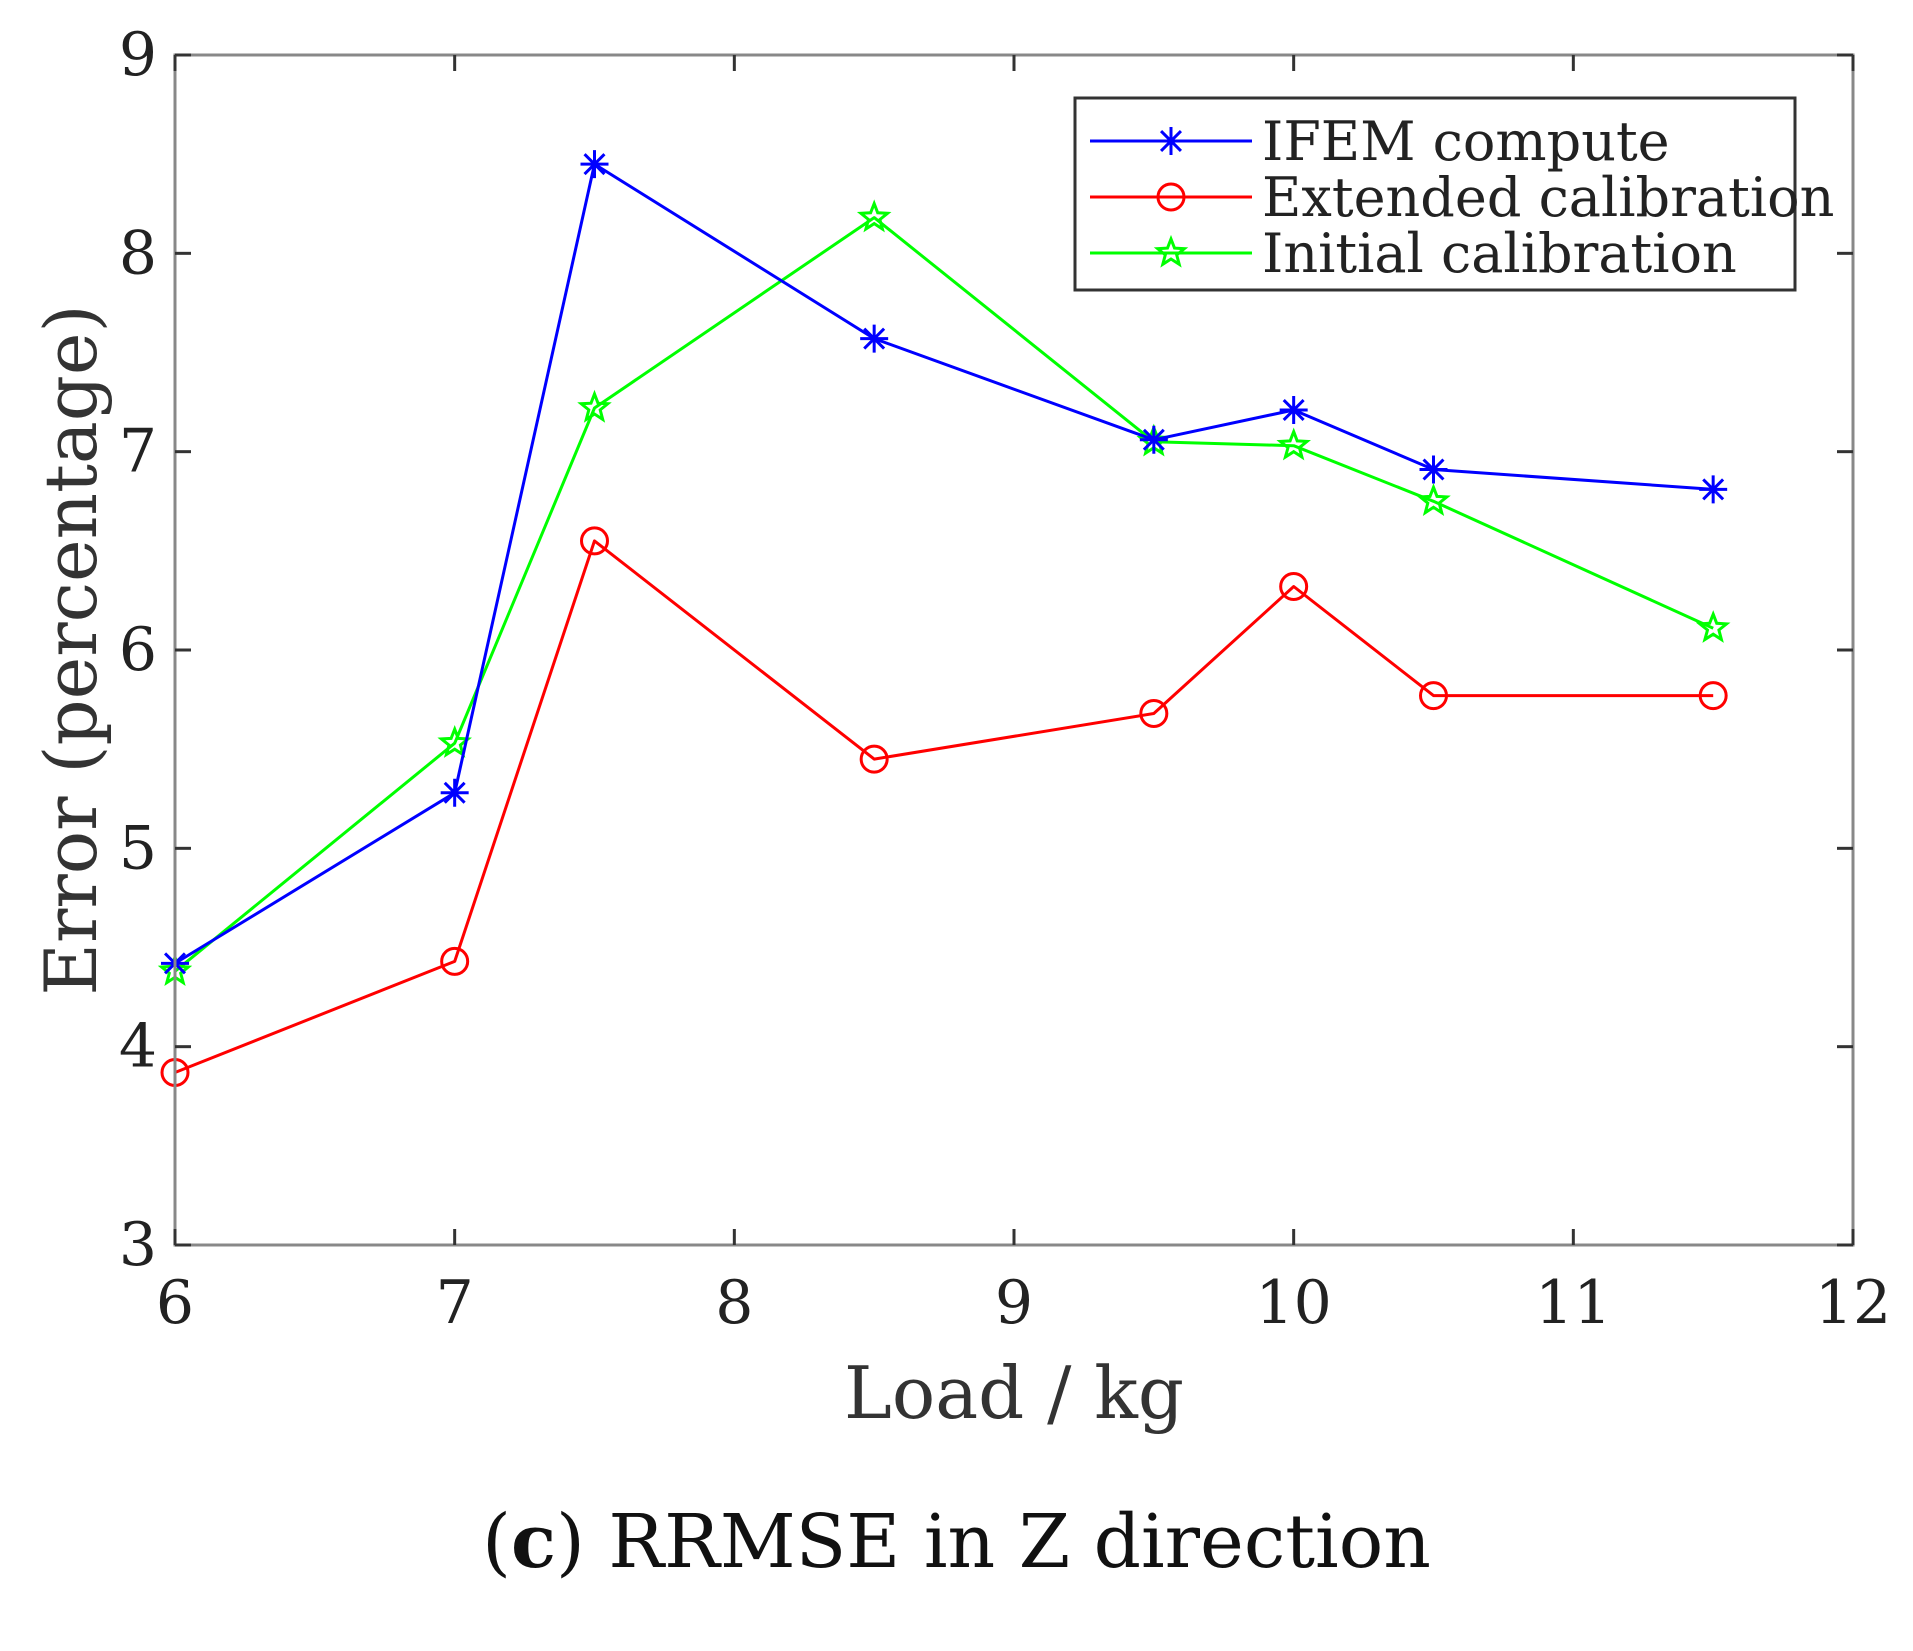 This screenshot has height=1651, width=1913. What do you see at coordinates (138, 650) in the screenshot?
I see `y-tick-label: 6` at bounding box center [138, 650].